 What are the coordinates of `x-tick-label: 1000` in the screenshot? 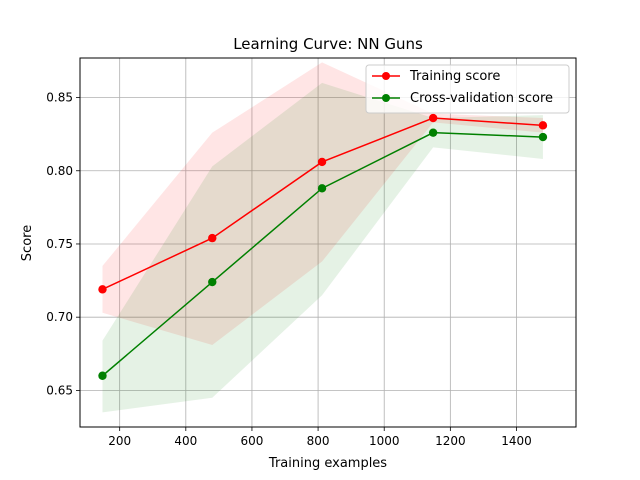 It's located at (384, 441).